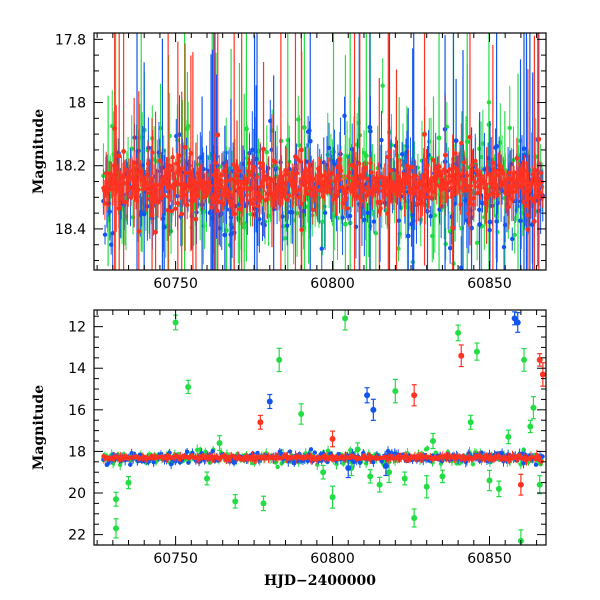  Describe the element at coordinates (175, 284) in the screenshot. I see `x-tick-label: 60750` at that location.